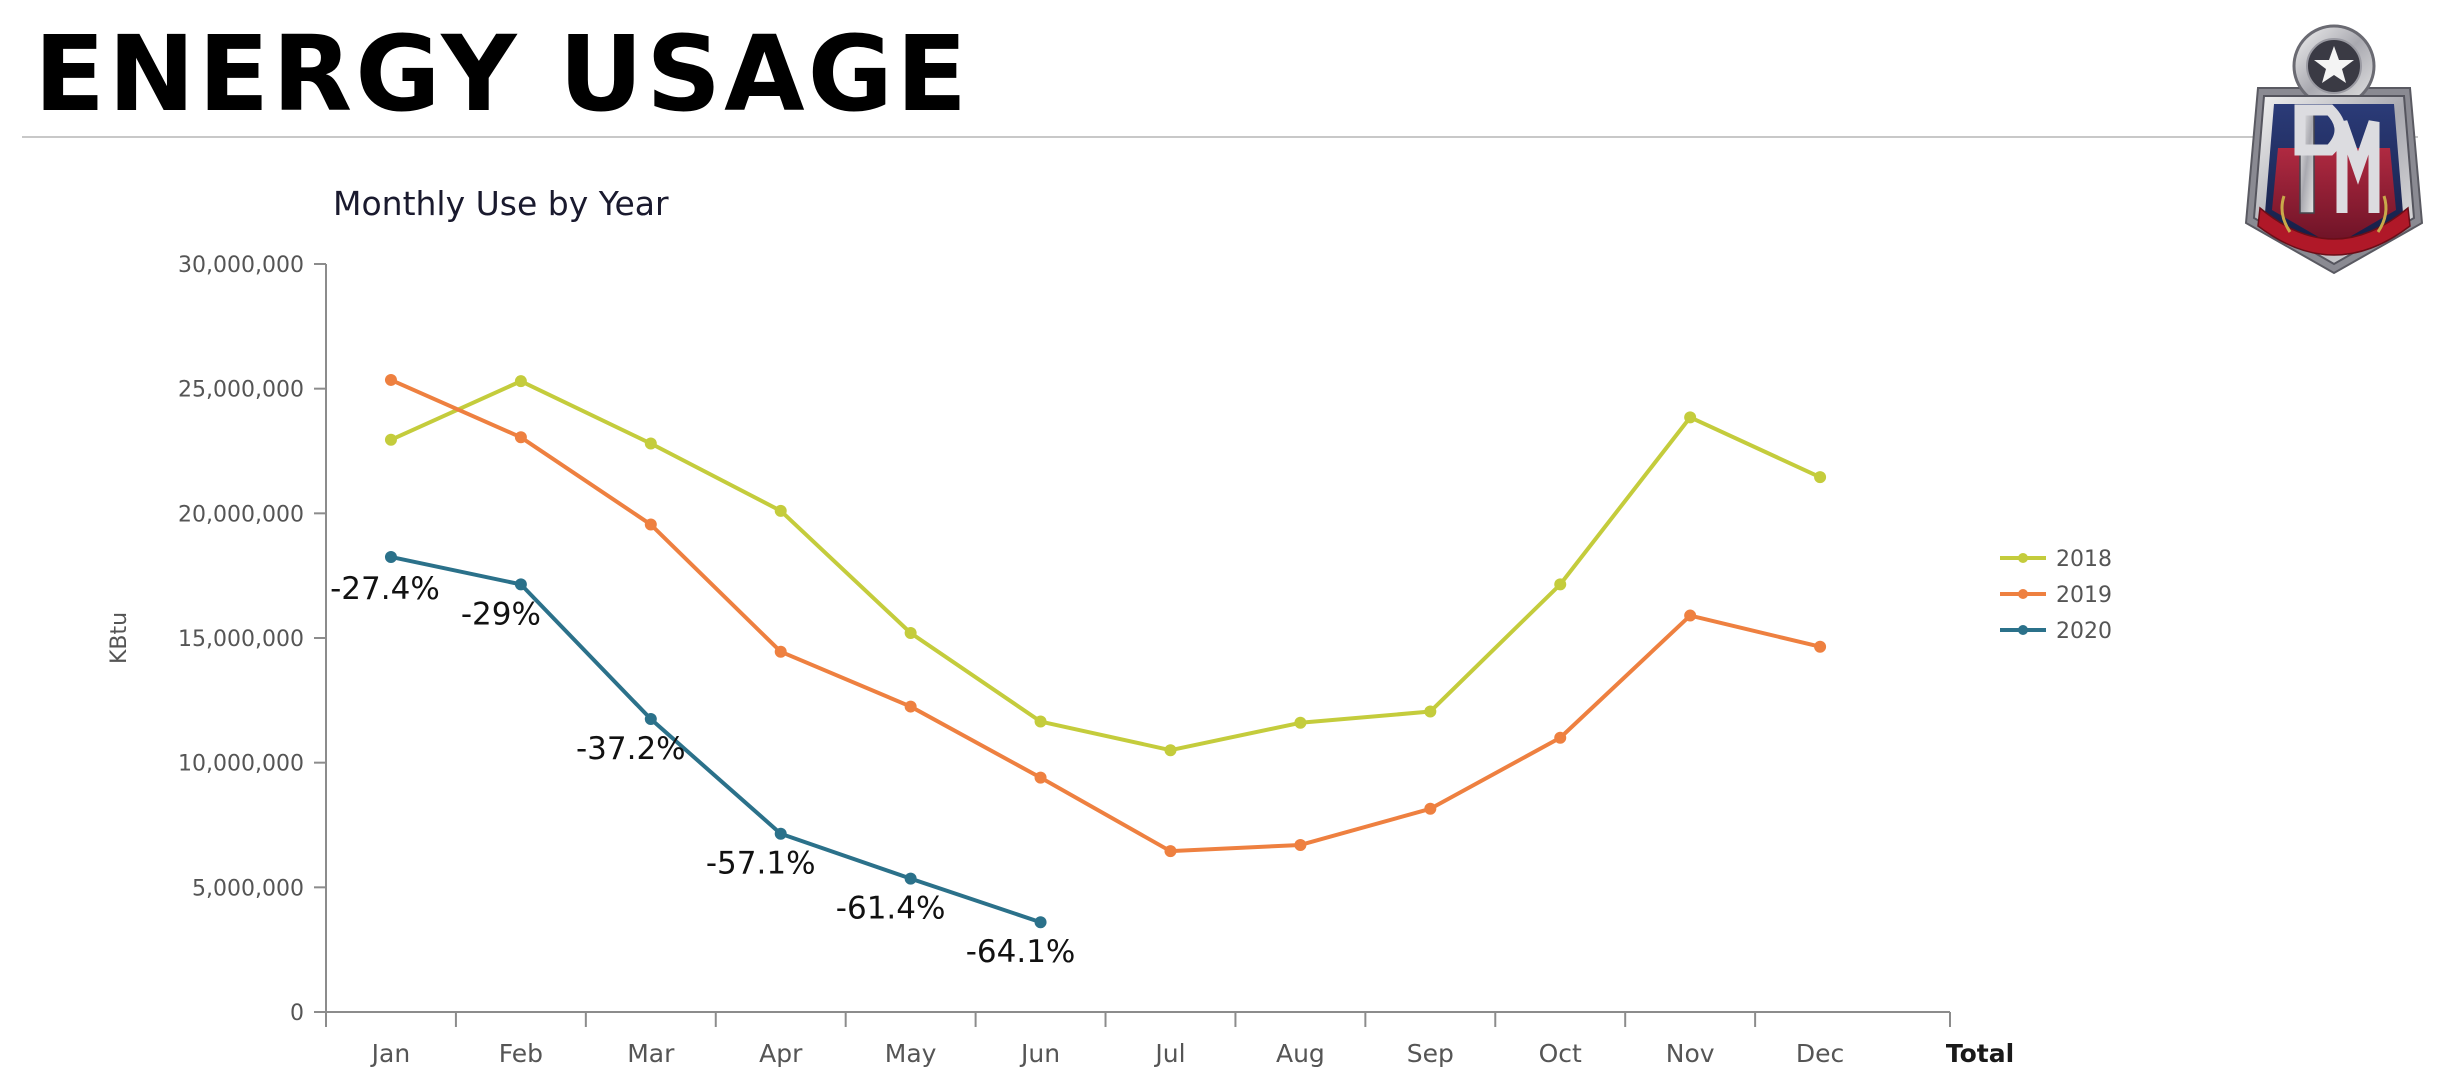 Image resolution: width=2440 pixels, height=1080 pixels. What do you see at coordinates (1169, 1053) in the screenshot?
I see `x-tick-label: Jul` at bounding box center [1169, 1053].